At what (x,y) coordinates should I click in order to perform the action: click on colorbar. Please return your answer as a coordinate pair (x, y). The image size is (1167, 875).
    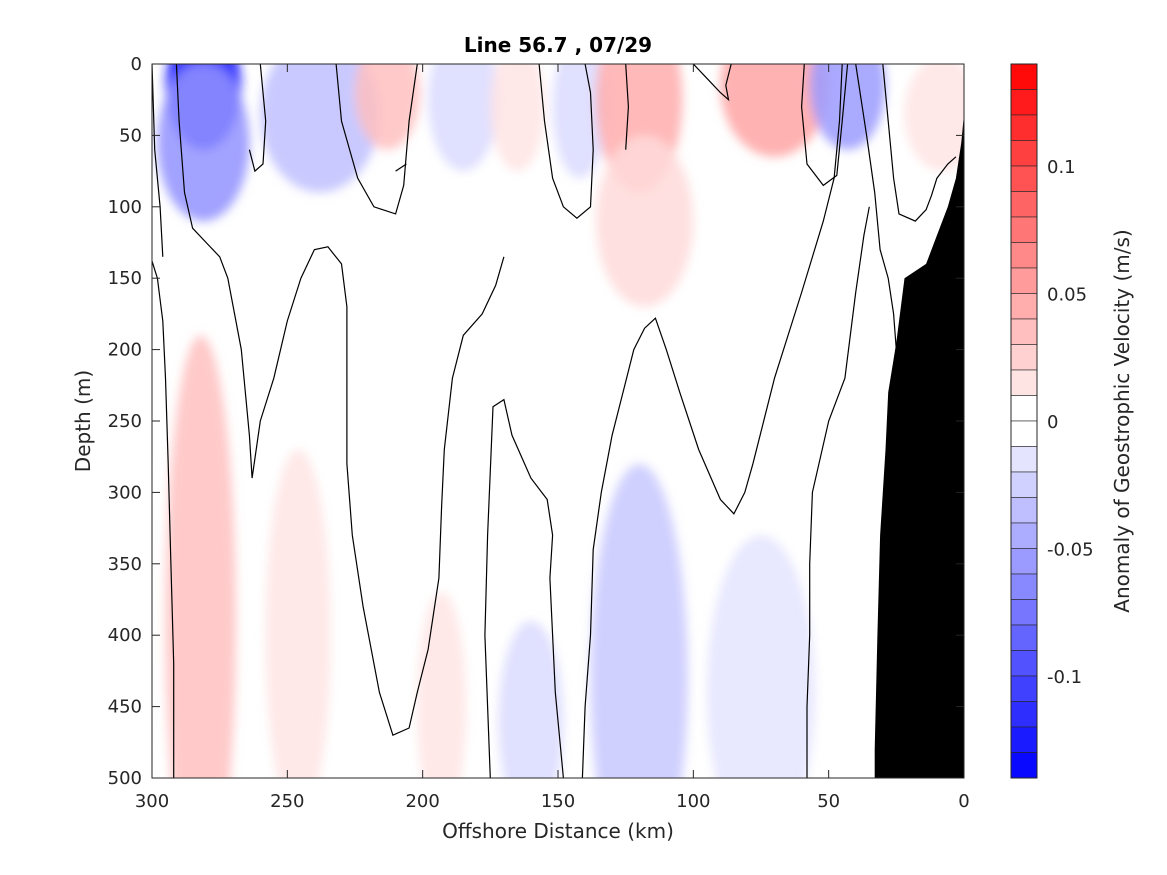
    Looking at the image, I should click on (1024, 421).